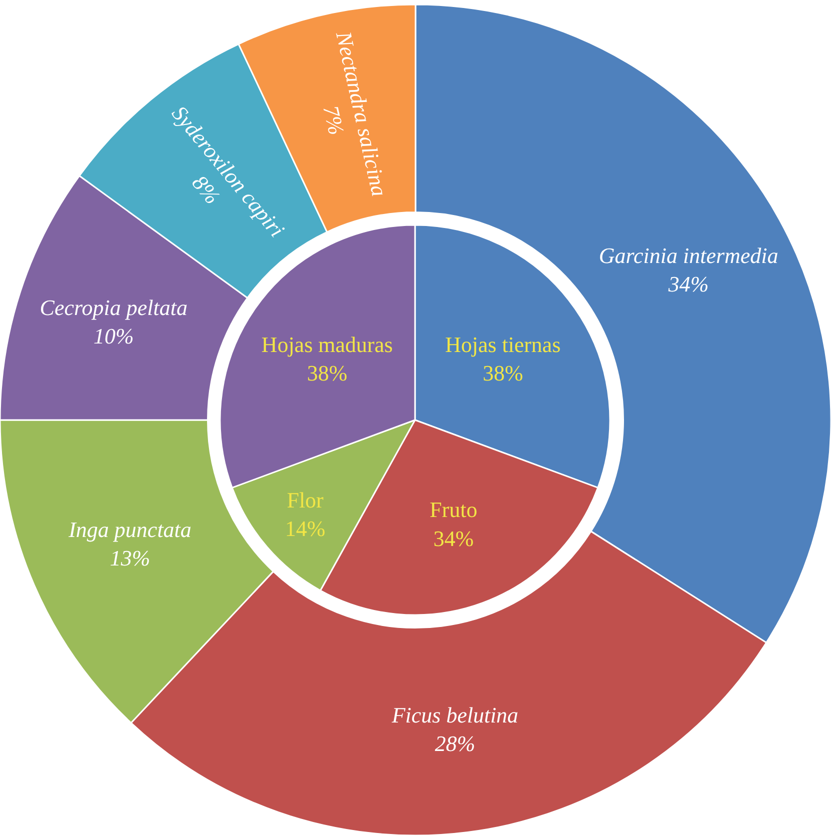 This screenshot has width=831, height=840. Describe the element at coordinates (113, 336) in the screenshot. I see `data-label: 10%` at that location.